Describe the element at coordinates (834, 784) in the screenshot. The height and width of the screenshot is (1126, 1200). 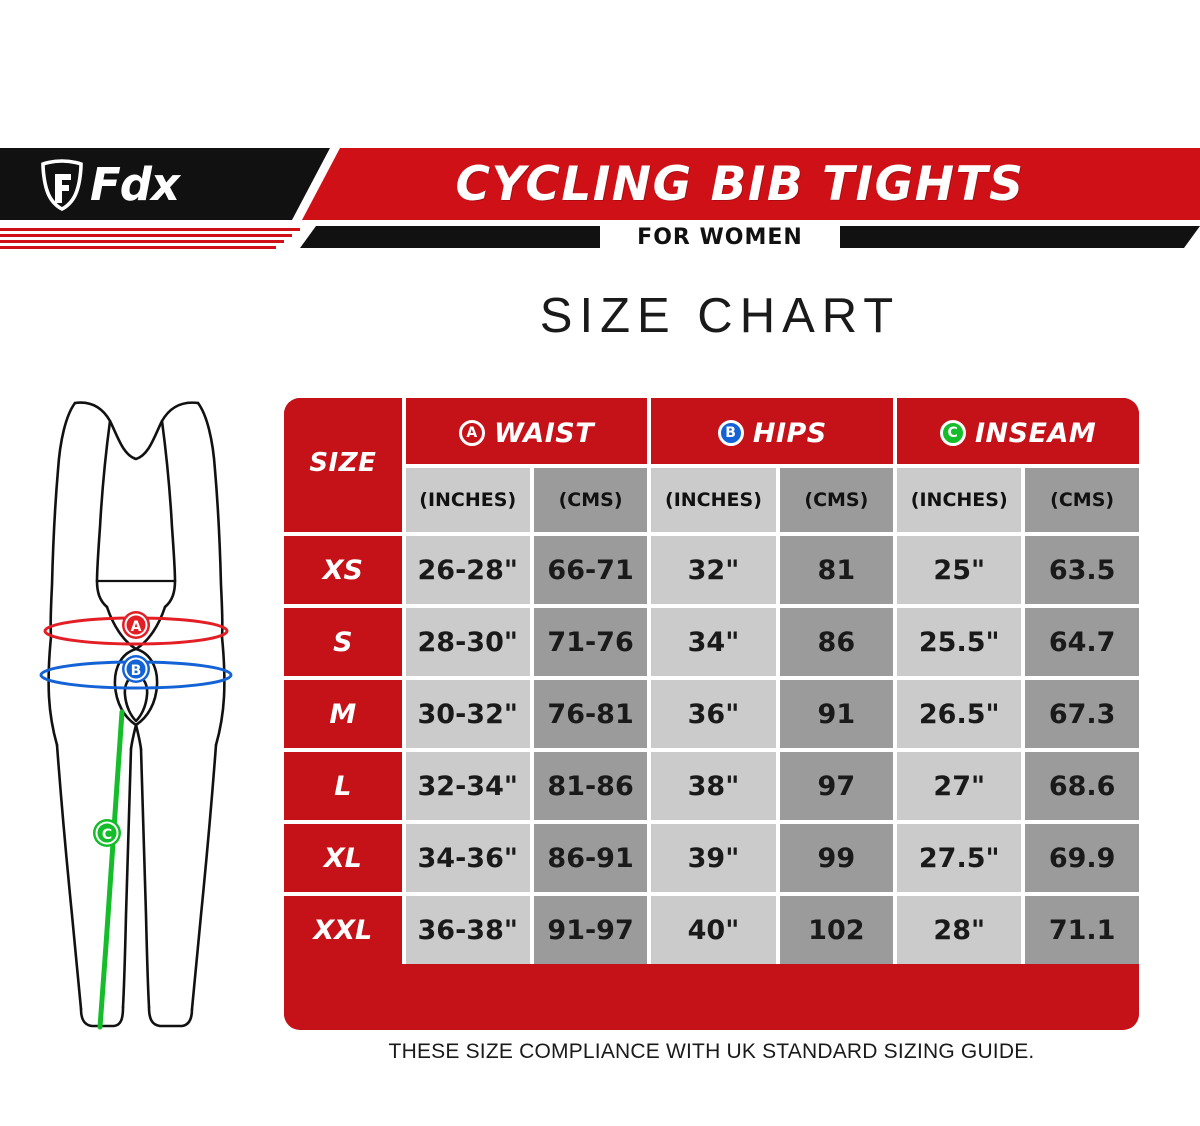
I see `cell-hips-cms: 97` at that location.